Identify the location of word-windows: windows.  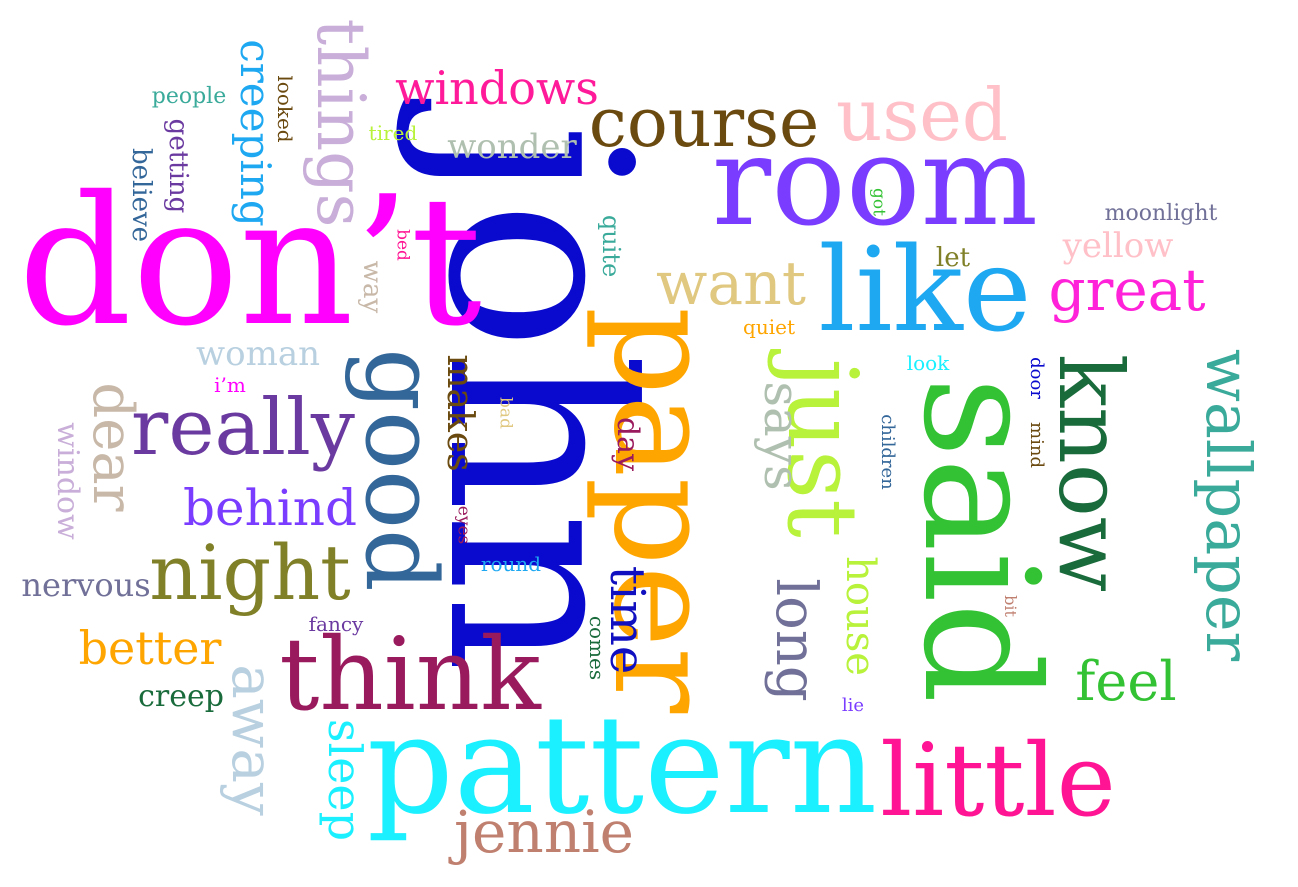
(497, 88).